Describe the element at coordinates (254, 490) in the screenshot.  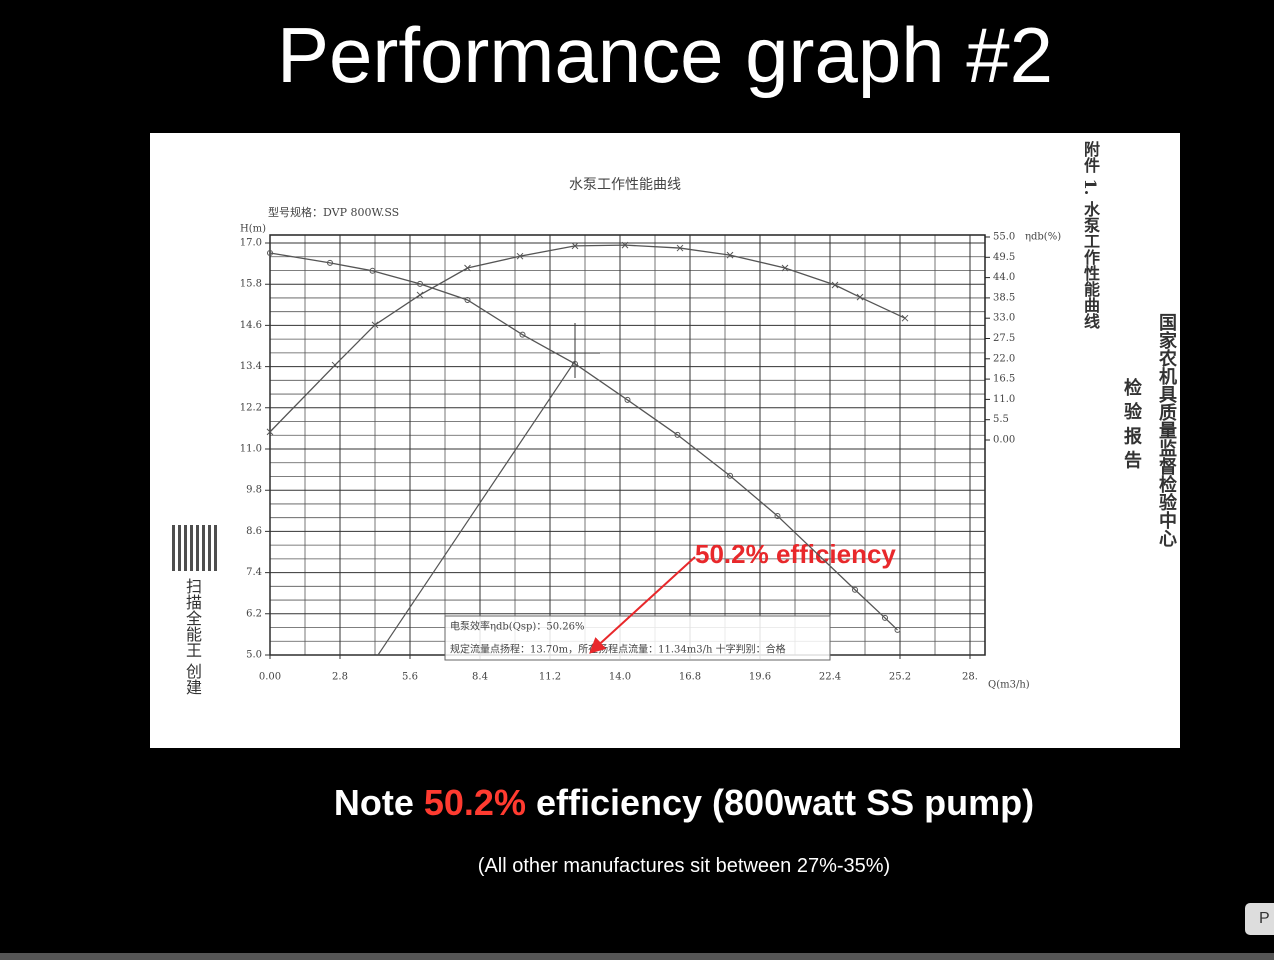
I see `y-tick-label: 9.8` at that location.